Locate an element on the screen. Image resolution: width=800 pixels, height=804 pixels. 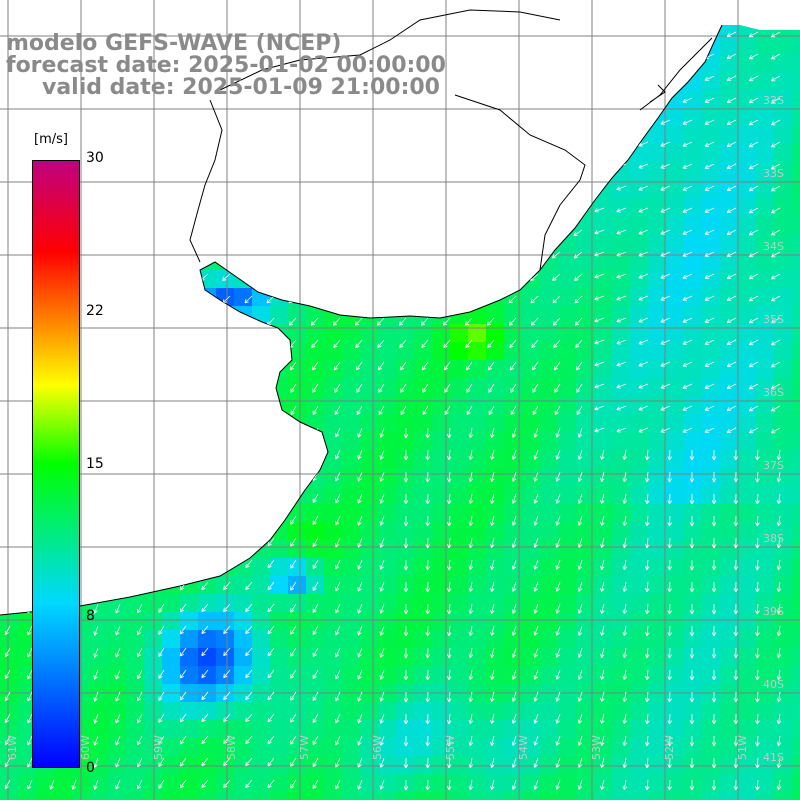
lat-label: 36S is located at coordinates (773, 392).